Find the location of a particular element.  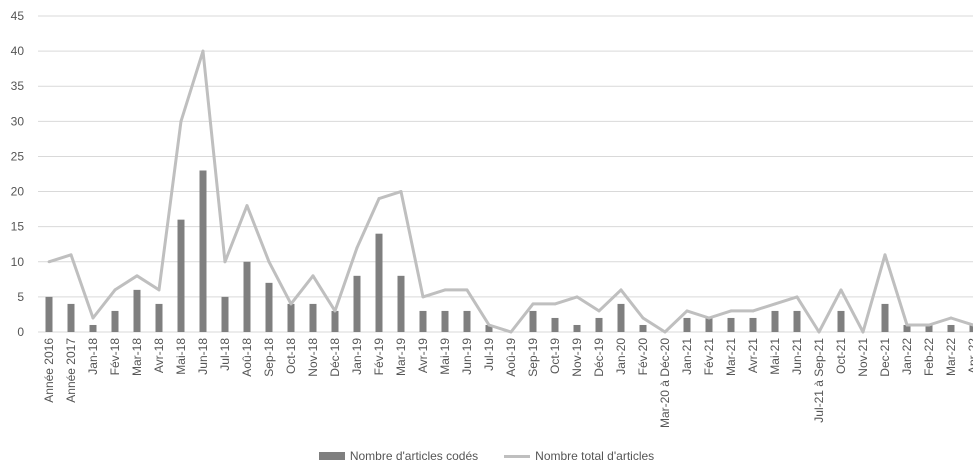

x-tick-label: Nov-18 is located at coordinates (313, 357).